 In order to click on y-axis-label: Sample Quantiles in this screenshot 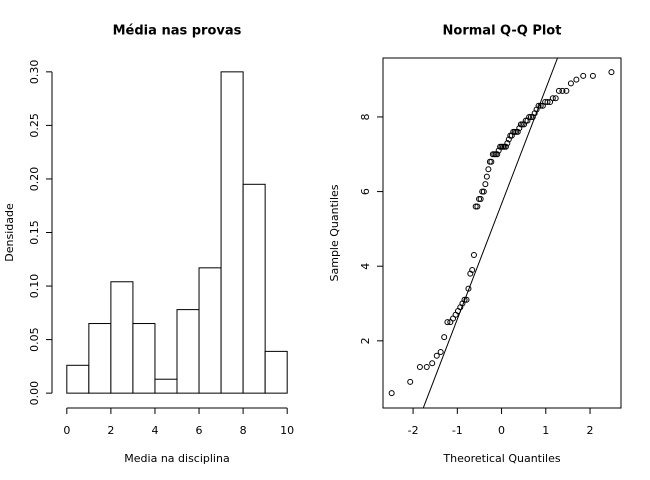, I will do `click(334, 232)`.